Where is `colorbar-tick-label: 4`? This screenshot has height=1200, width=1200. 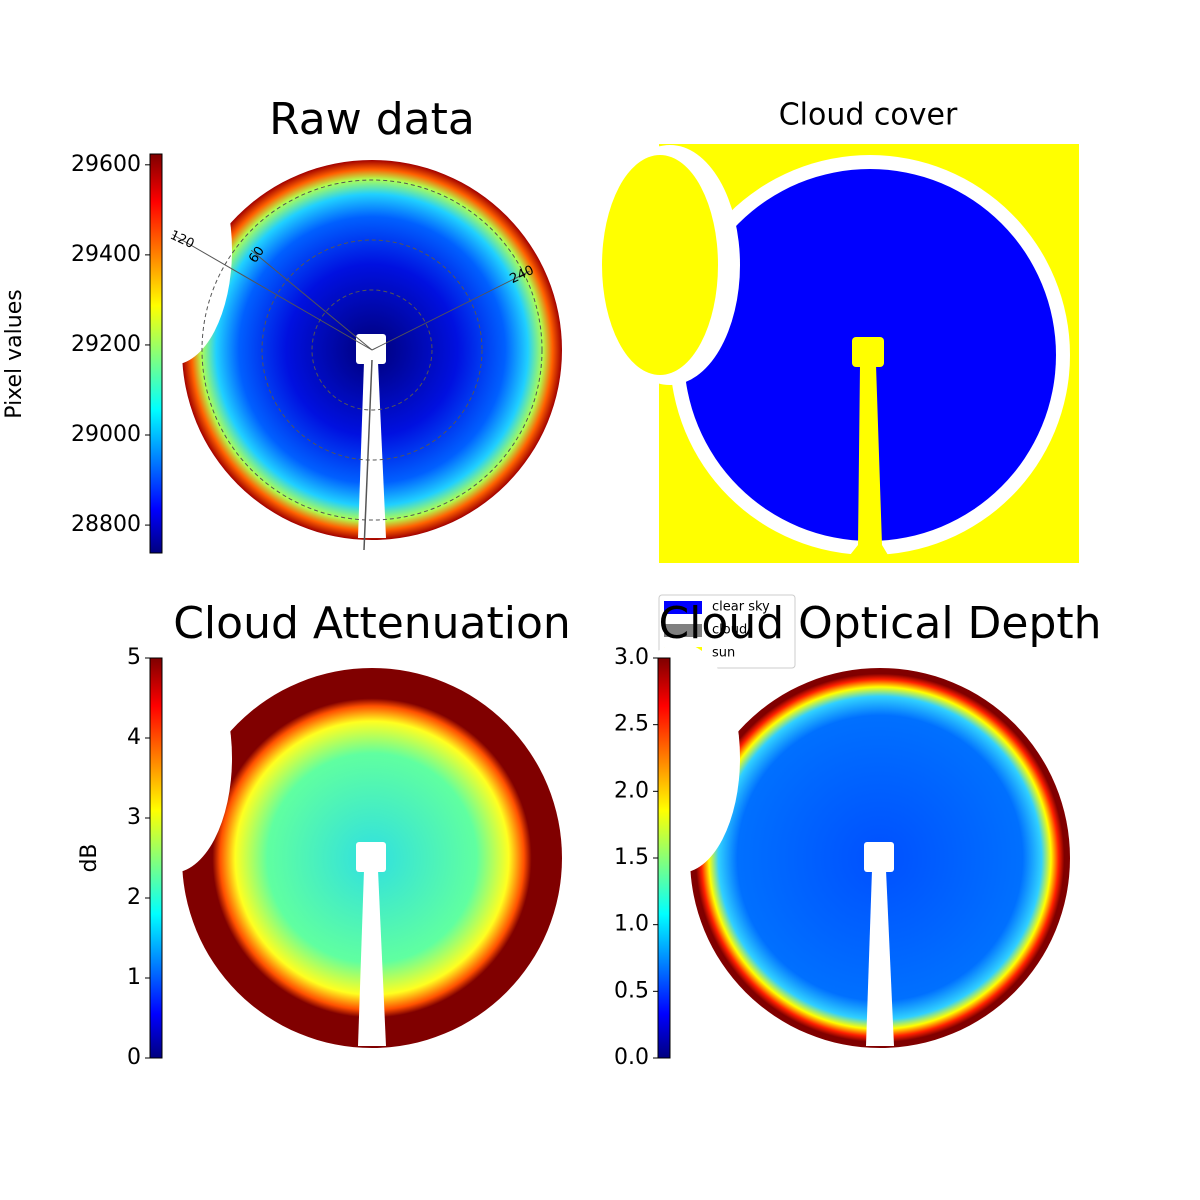 colorbar-tick-label: 4 is located at coordinates (134, 737).